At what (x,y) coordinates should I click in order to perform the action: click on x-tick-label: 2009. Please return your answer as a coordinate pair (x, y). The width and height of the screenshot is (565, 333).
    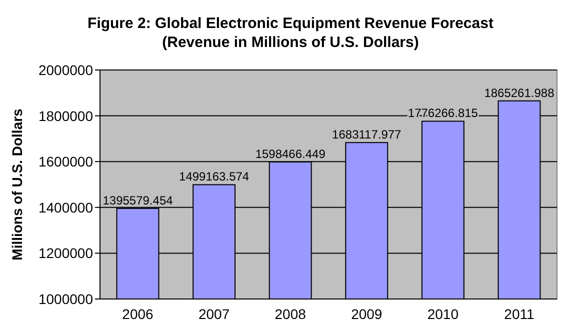
    Looking at the image, I should click on (366, 314).